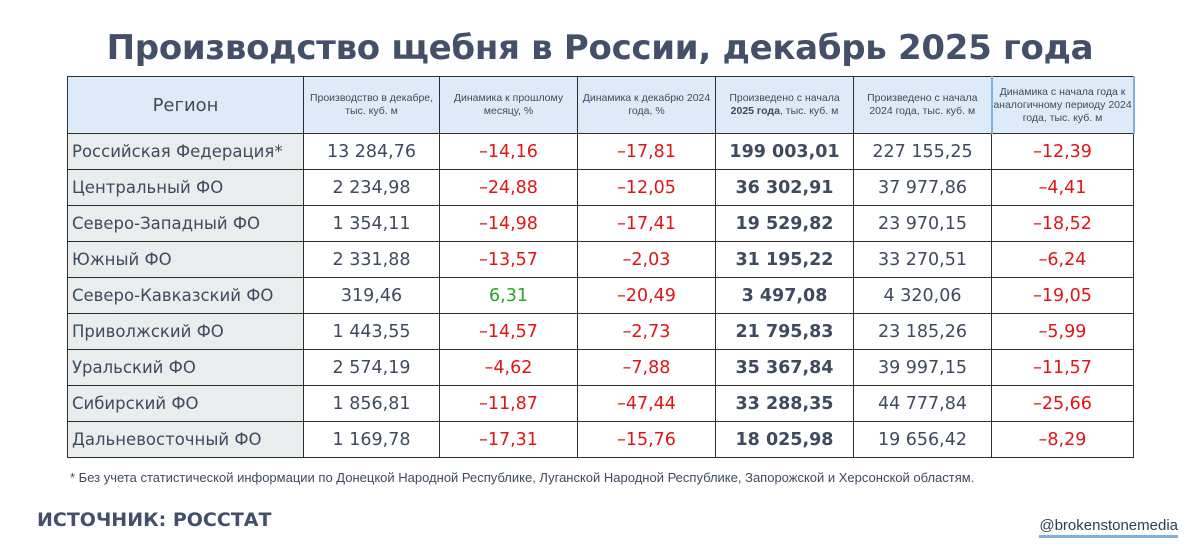 This screenshot has width=1200, height=559. I want to click on header-mom: Динамика к прошлому месяцу, %, so click(508, 105).